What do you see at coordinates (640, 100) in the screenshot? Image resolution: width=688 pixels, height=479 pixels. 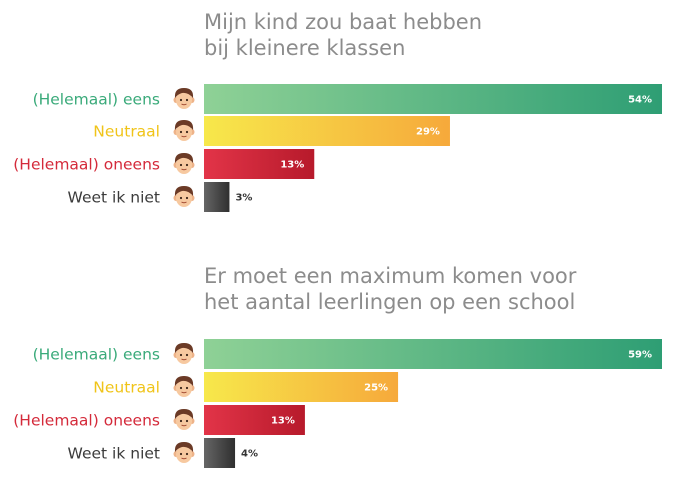 I see `chart-1-value-label-helemaal-eens: 54%` at bounding box center [640, 100].